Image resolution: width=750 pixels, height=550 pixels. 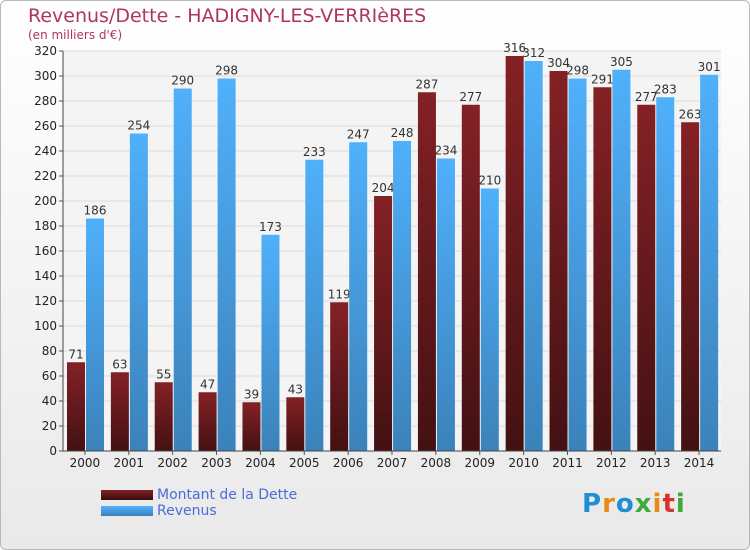 I want to click on data-label-revenus: 234, so click(x=445, y=151).